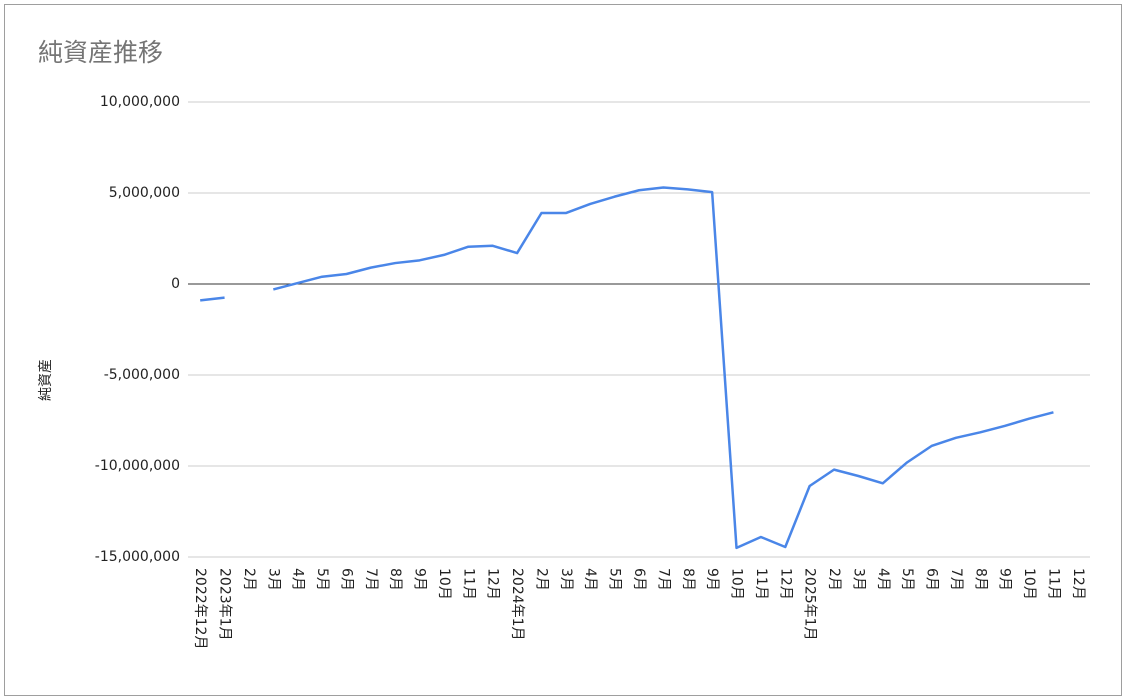  What do you see at coordinates (225, 604) in the screenshot?
I see `x-tick-label: 2023年1月` at bounding box center [225, 604].